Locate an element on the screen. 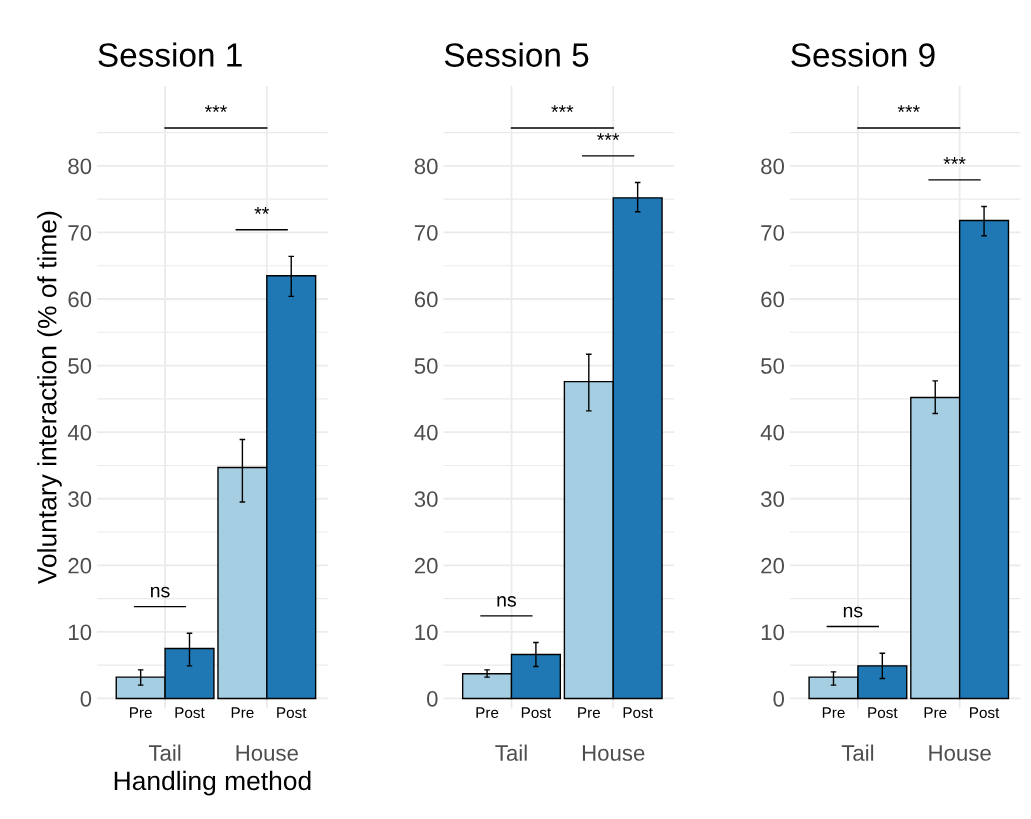 The image size is (1031, 819). chart-title: Session 9 is located at coordinates (863, 54).